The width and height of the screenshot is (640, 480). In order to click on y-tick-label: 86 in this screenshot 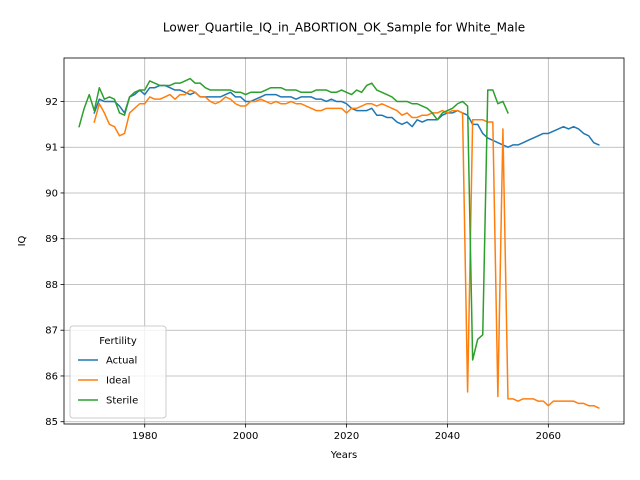, I will do `click(51, 376)`.